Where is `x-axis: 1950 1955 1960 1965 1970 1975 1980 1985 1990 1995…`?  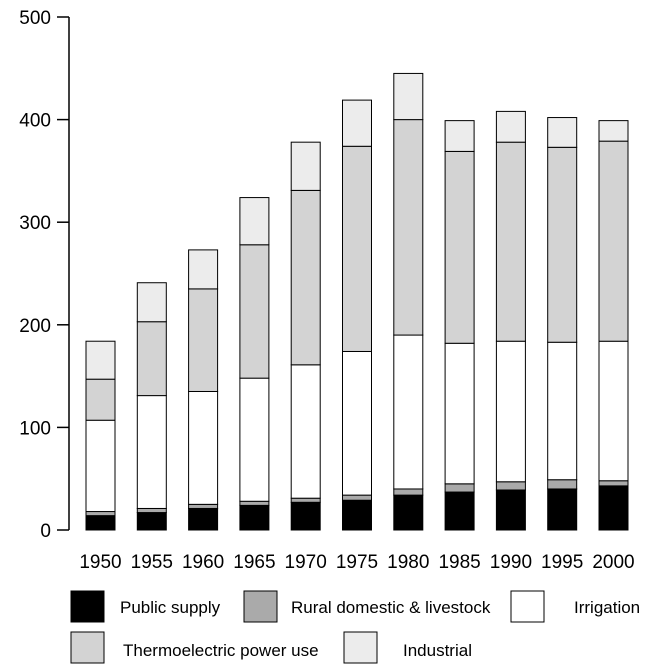
x-axis: 1950 1955 1960 1965 1970 1975 1980 1985 1990 1995… is located at coordinates (356, 562).